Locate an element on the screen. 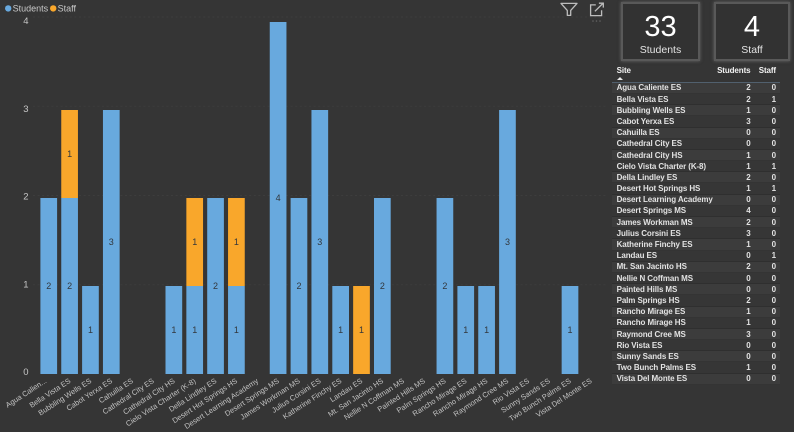  svg-text: Staff is located at coordinates (67, 8).